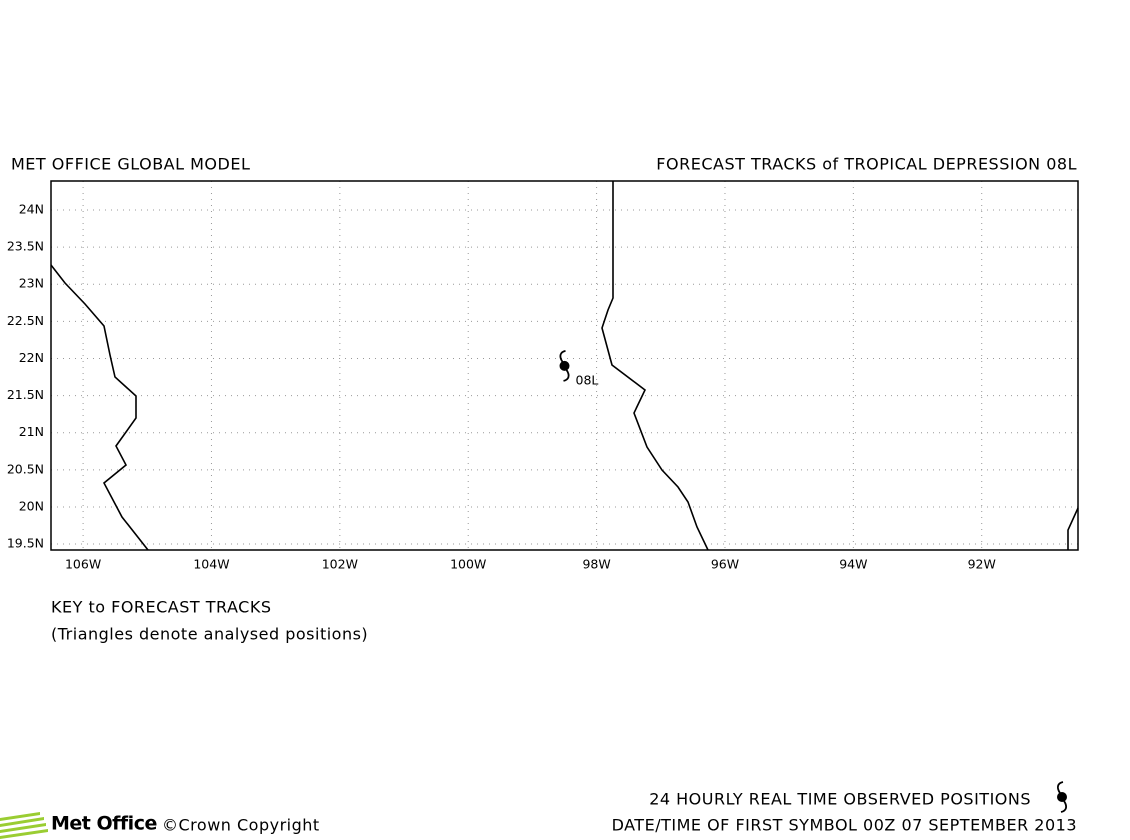 This screenshot has height=840, width=1130. Describe the element at coordinates (31, 283) in the screenshot. I see `y-tick-label: 23N` at that location.